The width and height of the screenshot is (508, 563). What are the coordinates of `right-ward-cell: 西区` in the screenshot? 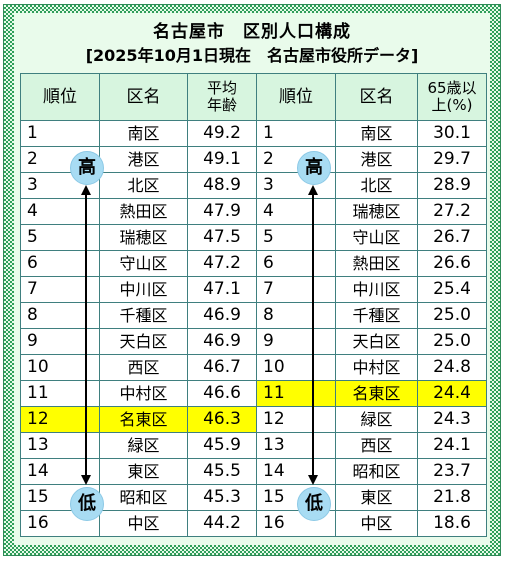 It's located at (376, 445).